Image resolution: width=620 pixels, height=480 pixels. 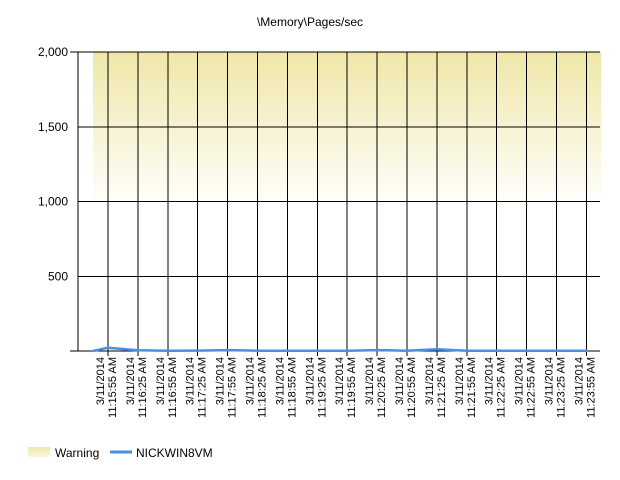 What do you see at coordinates (292, 387) in the screenshot?
I see `x-tick-label-line: 11:18:55 AM` at bounding box center [292, 387].